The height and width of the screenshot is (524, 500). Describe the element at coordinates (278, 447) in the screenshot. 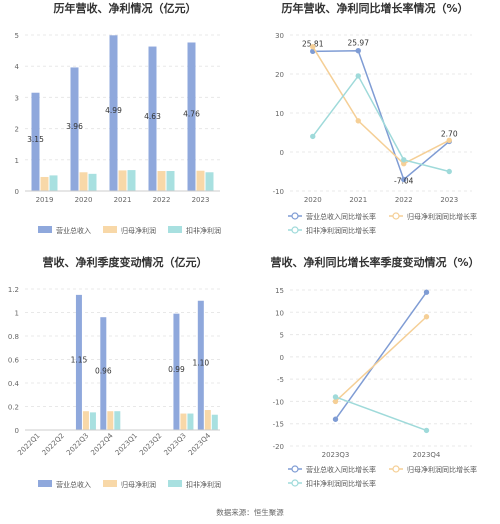

I see `quarter-growth-y-tick-label: -20` at that location.